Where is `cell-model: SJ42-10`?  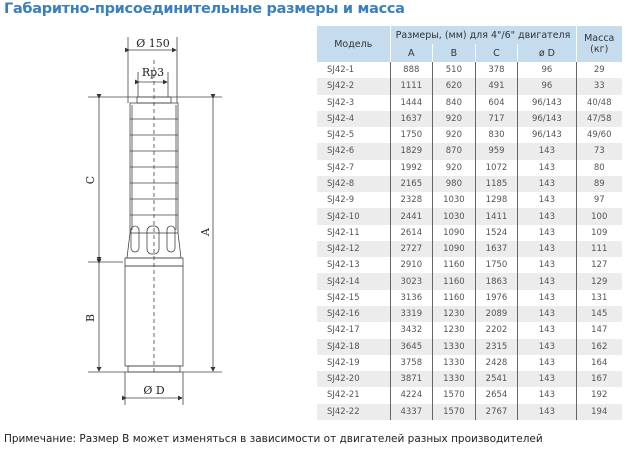 cell-model: SJ42-10 is located at coordinates (353, 216).